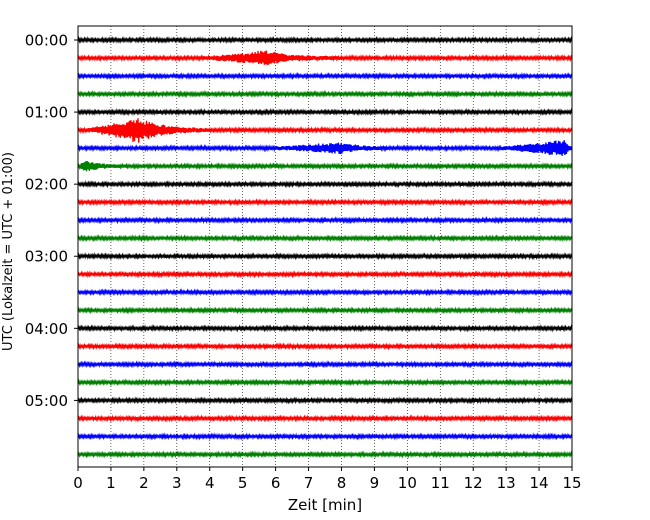 Image resolution: width=650 pixels, height=520 pixels. I want to click on x-tick-label-14: 14, so click(539, 483).